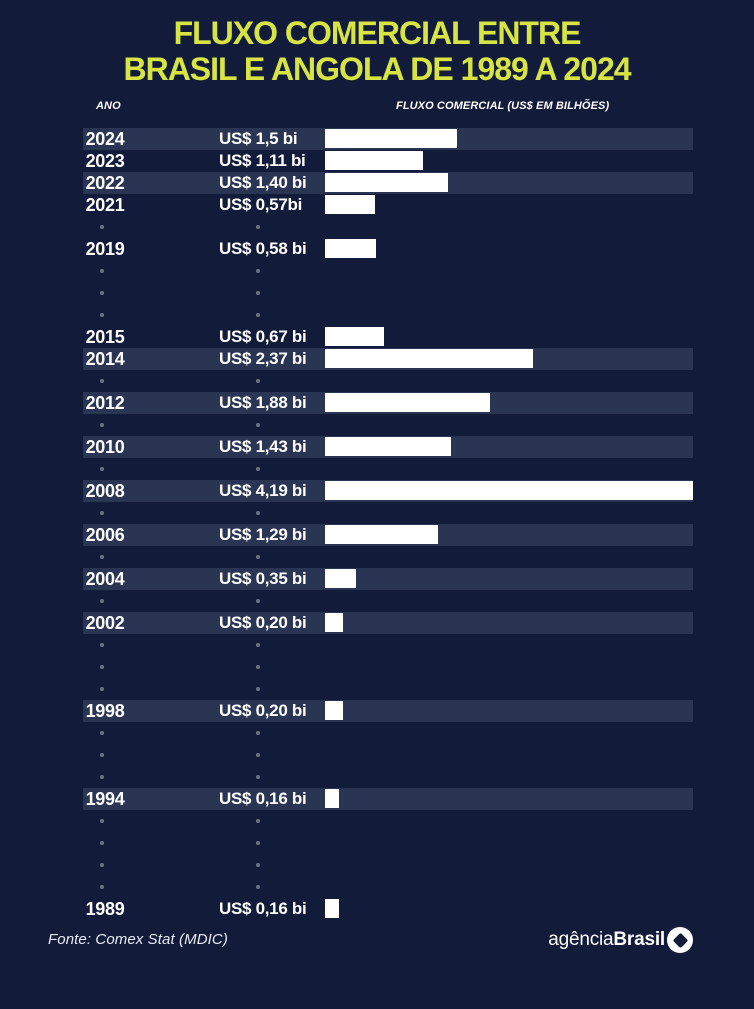 This screenshot has width=754, height=1009. I want to click on year-label: 2023, so click(105, 161).